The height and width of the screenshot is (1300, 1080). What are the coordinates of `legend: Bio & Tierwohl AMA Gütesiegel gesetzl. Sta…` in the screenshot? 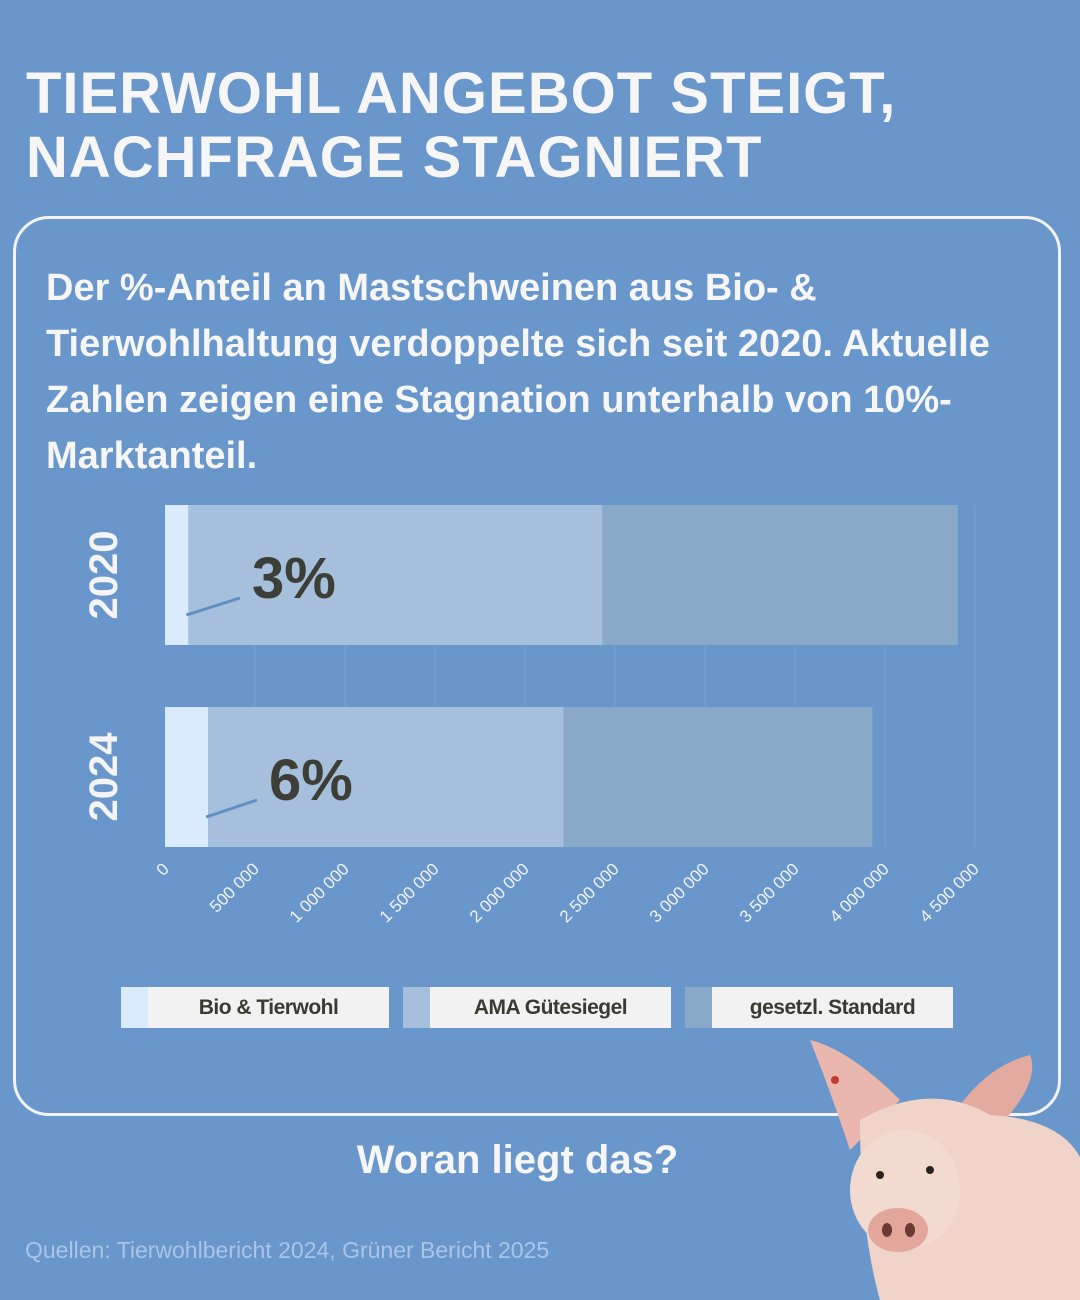 It's located at (537, 1007).